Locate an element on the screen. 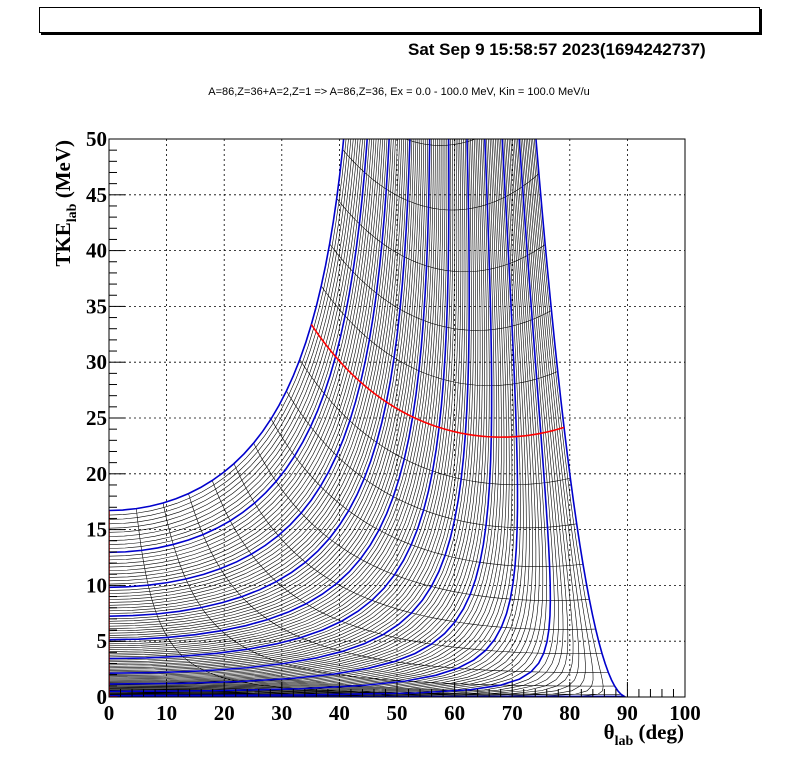 The height and width of the screenshot is (776, 798). x-tick-labels: 0 10 20 30 40 50 60 70 80 90 100 is located at coordinates (402, 713).